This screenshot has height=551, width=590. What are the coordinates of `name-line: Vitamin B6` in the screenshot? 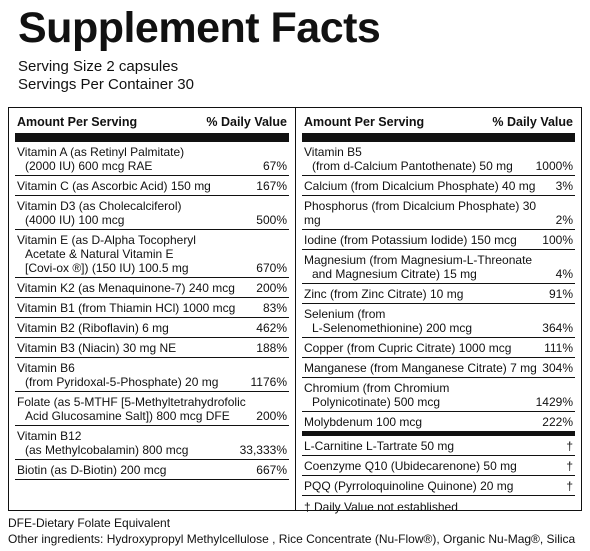 It's located at (46, 368).